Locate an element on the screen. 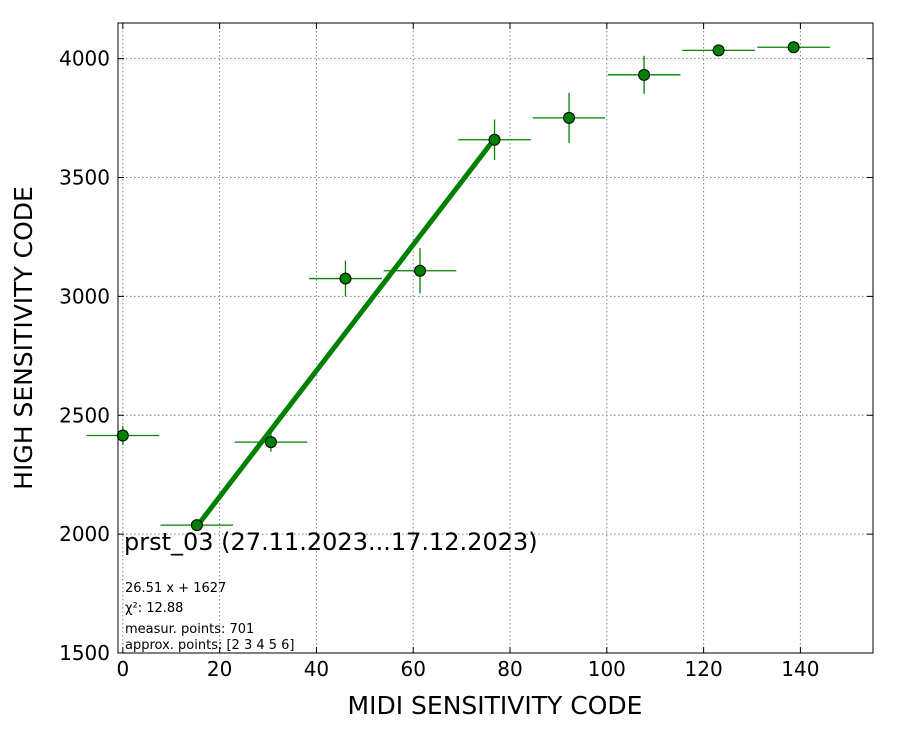 Image resolution: width=900 pixels, height=750 pixels. annotation-title: prst_03 (27.11.2023...17.12.2023) is located at coordinates (331, 542).